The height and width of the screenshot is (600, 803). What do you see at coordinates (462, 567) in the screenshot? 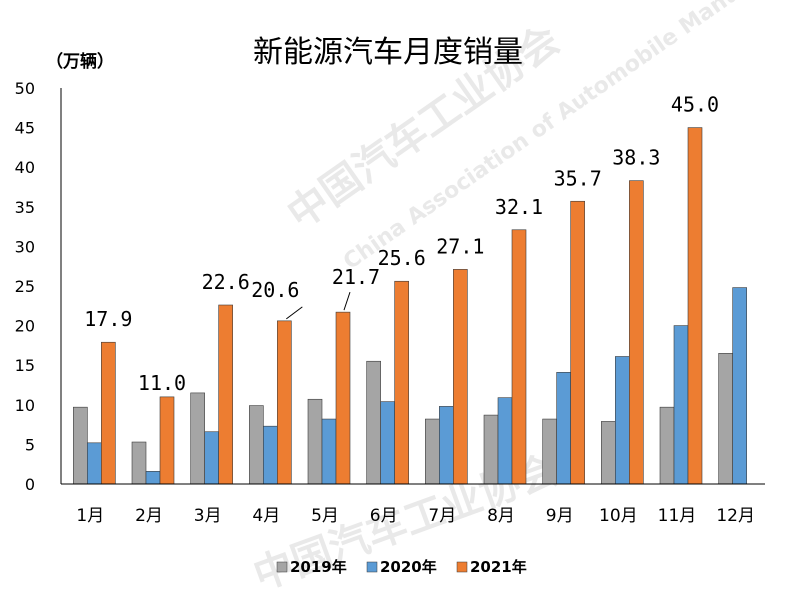
I see `legend-swatch-2021年` at bounding box center [462, 567].